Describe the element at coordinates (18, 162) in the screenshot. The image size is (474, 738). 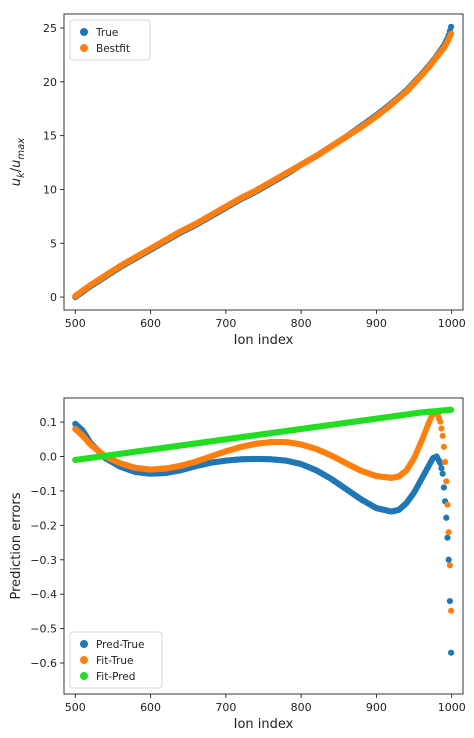
I see `y-axis-label: uk/umax` at that location.